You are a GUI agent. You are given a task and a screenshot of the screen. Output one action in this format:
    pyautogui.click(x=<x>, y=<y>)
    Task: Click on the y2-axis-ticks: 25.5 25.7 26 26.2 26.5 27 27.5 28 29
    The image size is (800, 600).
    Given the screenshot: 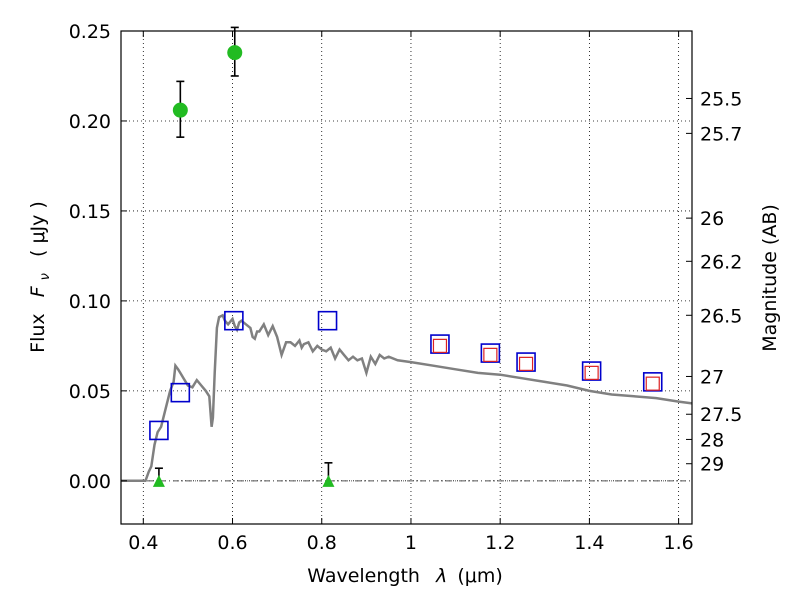 What is the action you would take?
    pyautogui.click(x=714, y=282)
    